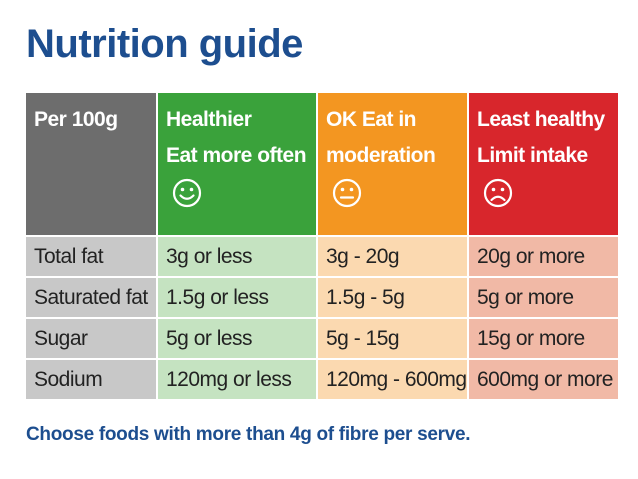 This screenshot has height=479, width=638. What do you see at coordinates (187, 193) in the screenshot?
I see `smiley-face-icon` at bounding box center [187, 193].